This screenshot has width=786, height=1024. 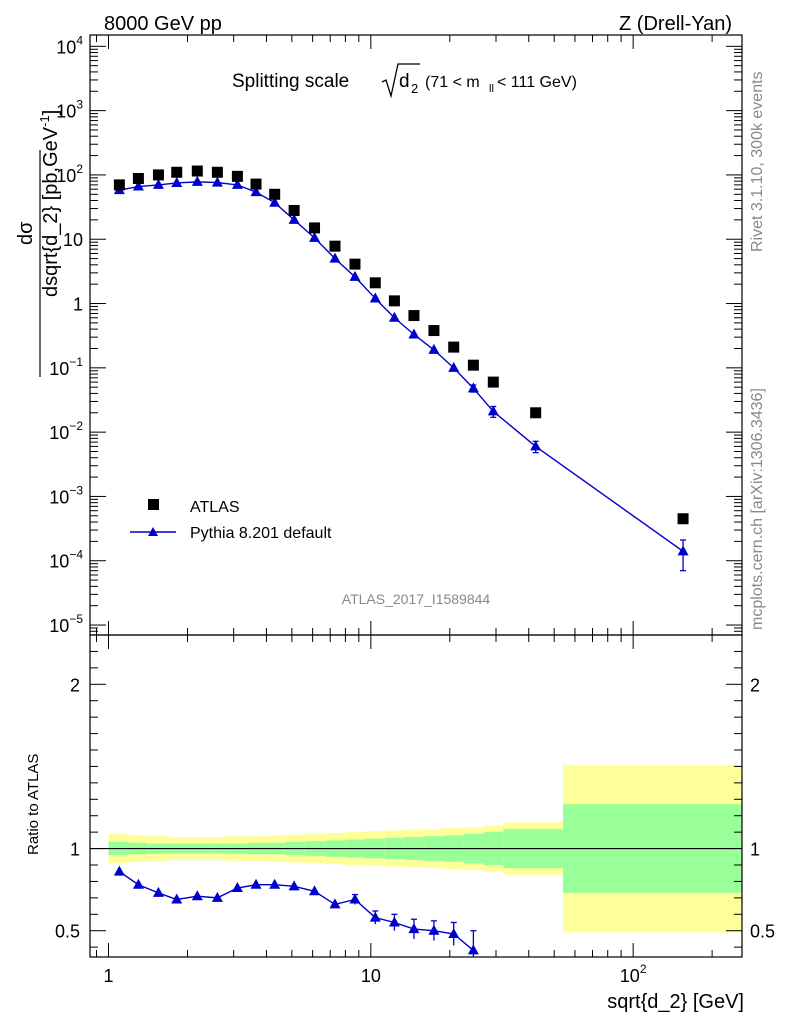 What do you see at coordinates (675, 24) in the screenshot?
I see `header-right: Z (Drell-Yan)` at bounding box center [675, 24].